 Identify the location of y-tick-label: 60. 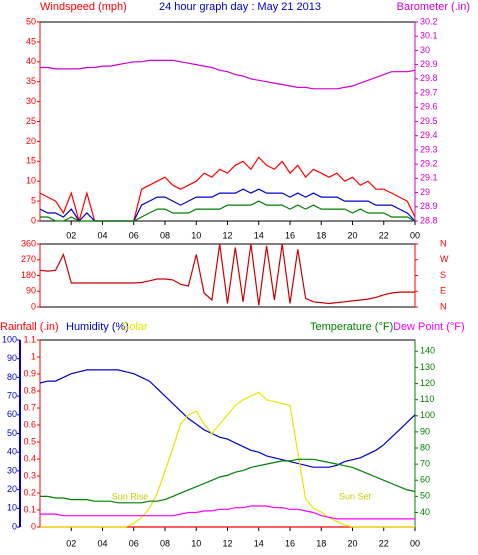
(12, 414).